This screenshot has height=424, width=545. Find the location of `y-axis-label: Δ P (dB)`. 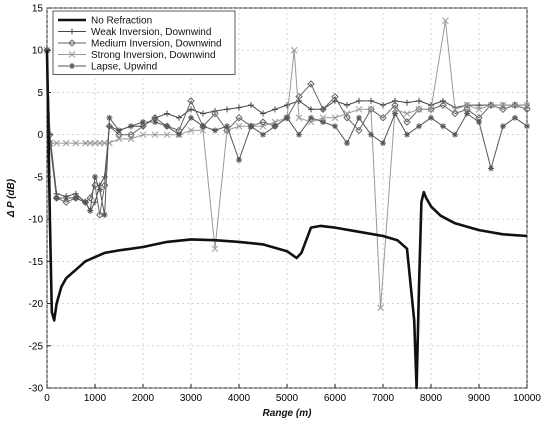

y-axis-label: Δ P (dB) is located at coordinates (11, 198).